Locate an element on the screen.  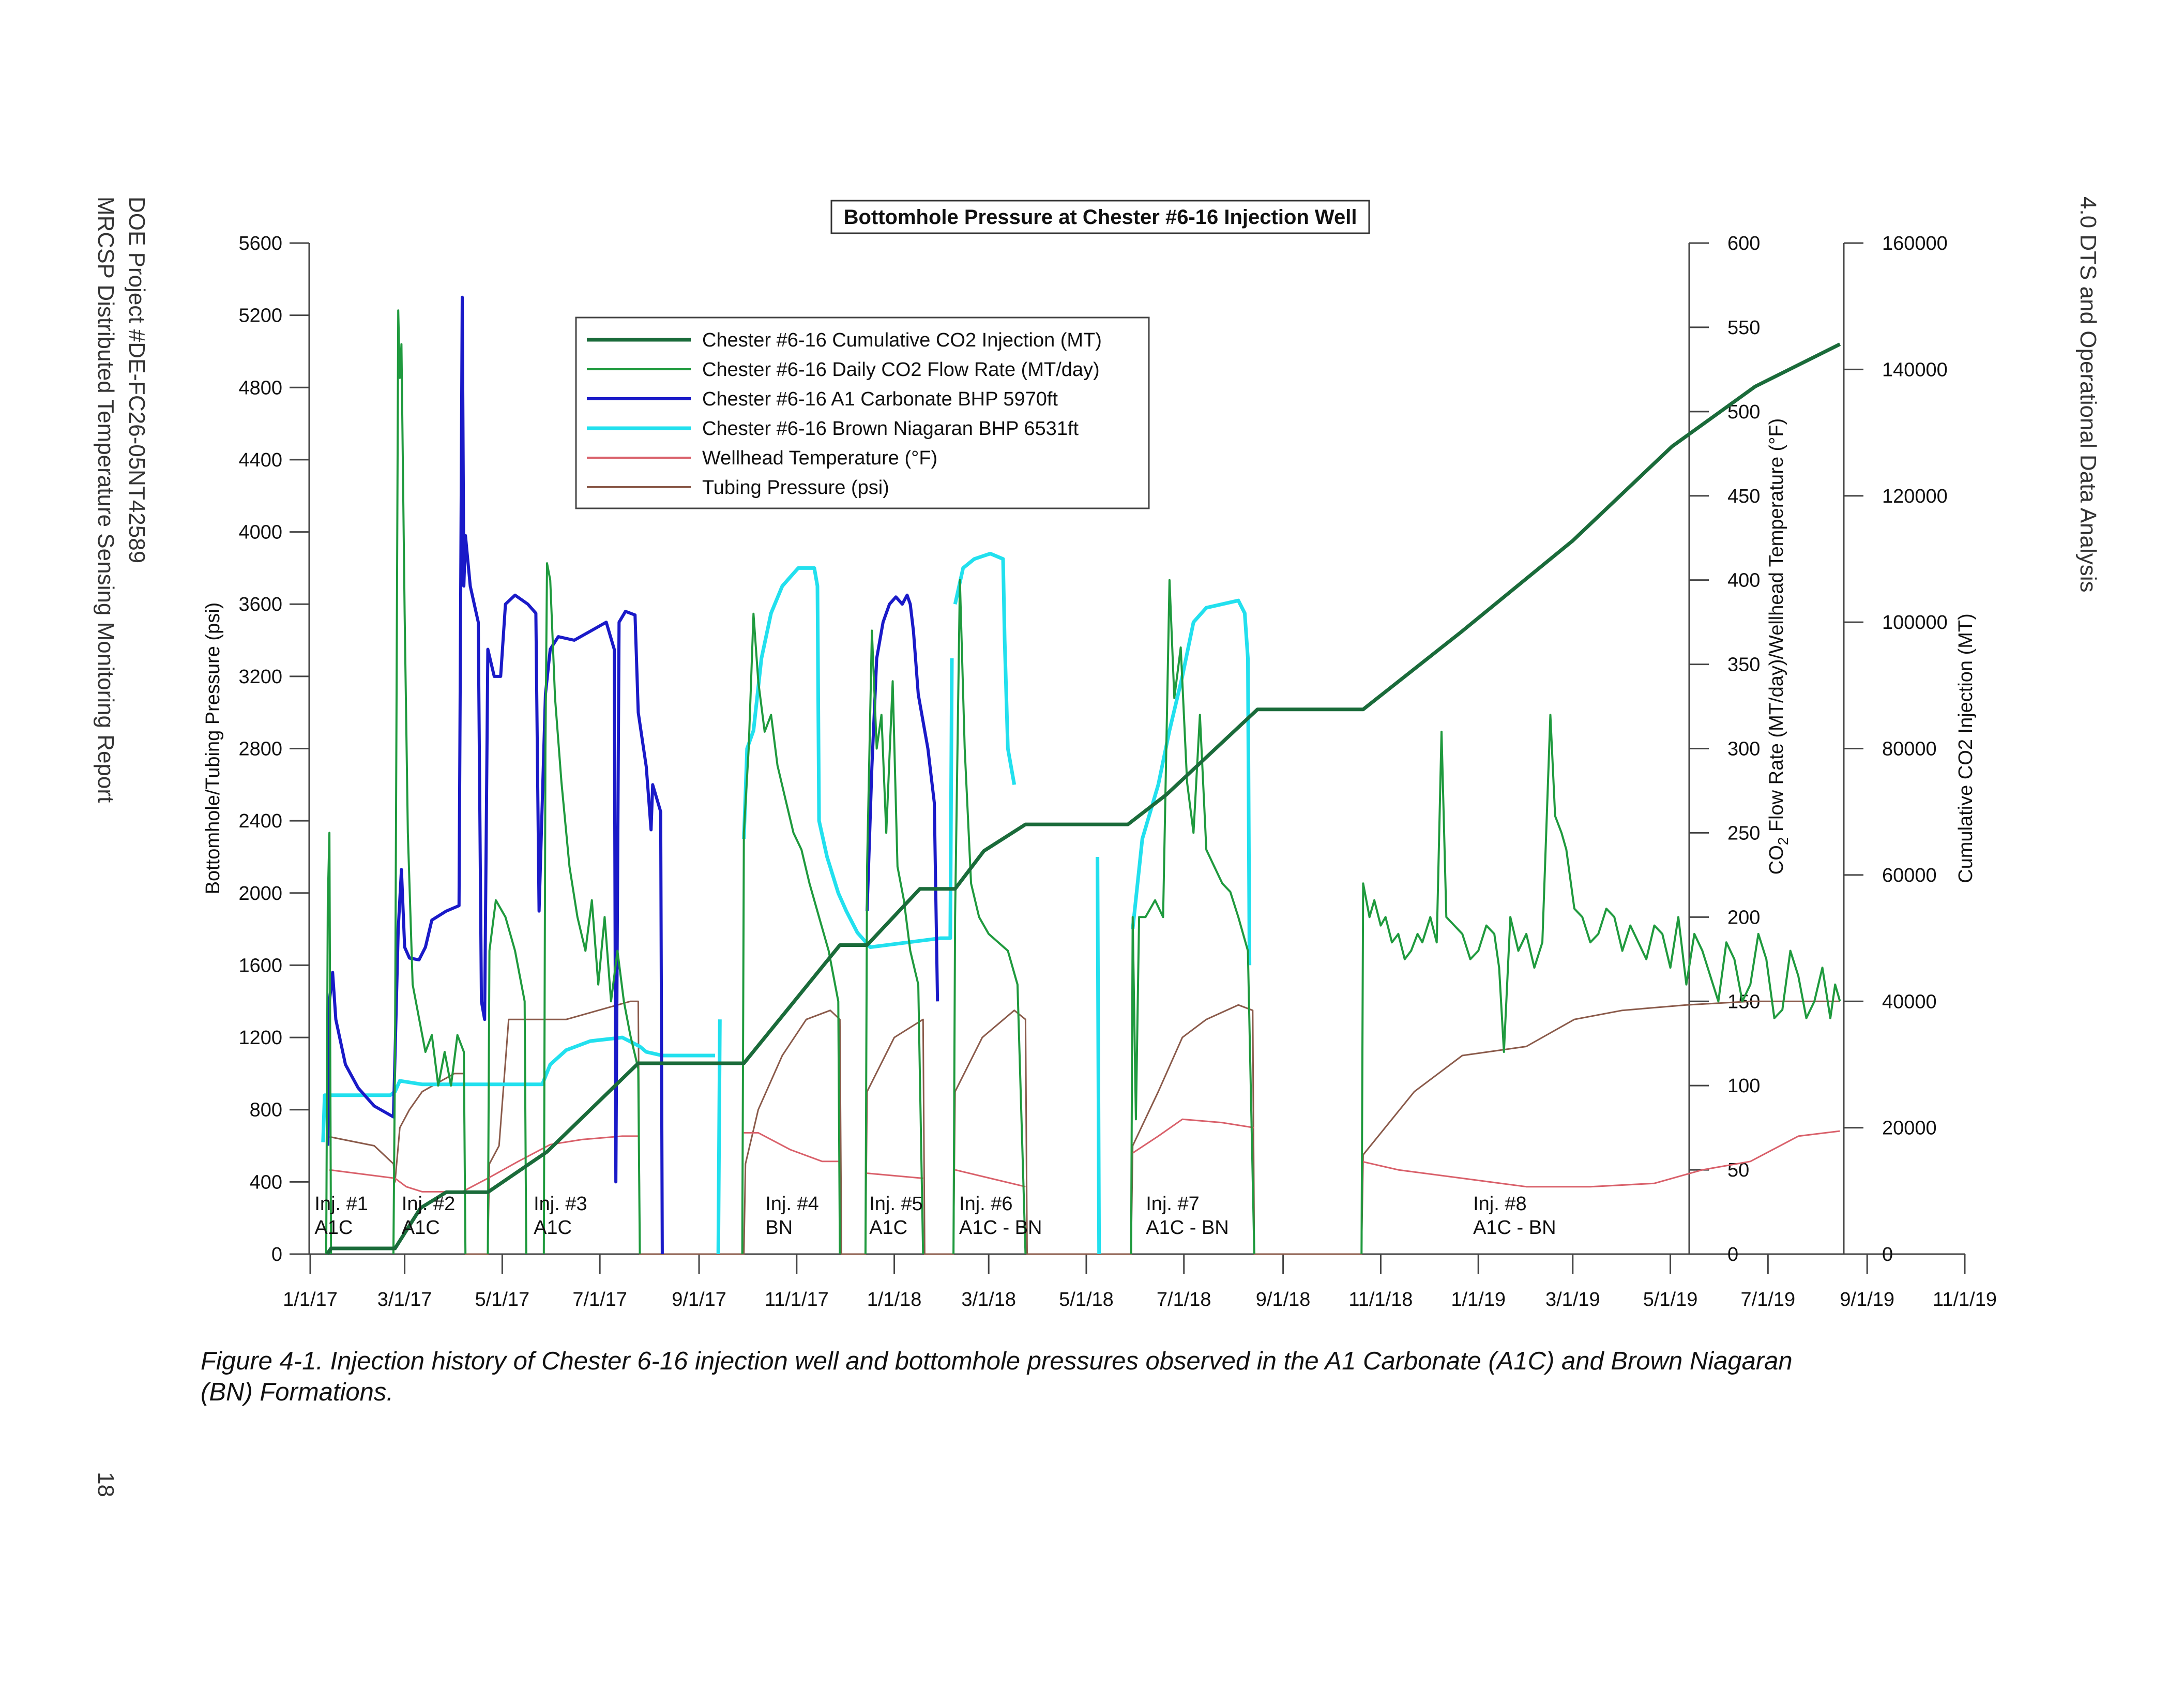
left-tick-label: 2400 is located at coordinates (260, 821).